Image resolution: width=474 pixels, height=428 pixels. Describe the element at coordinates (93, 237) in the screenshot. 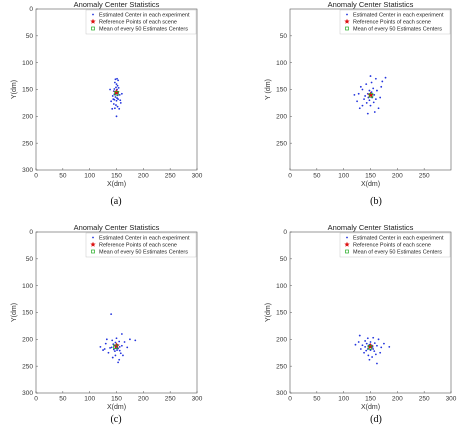

I see `legend-dot-icon` at that location.